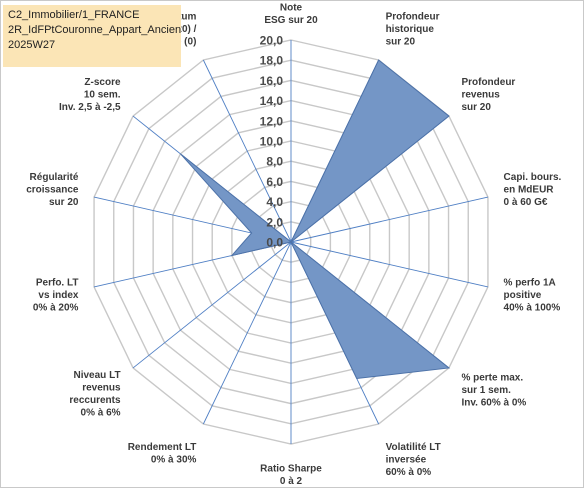 The image size is (584, 488). Describe the element at coordinates (74, 15) in the screenshot. I see `caption-line-category: C2_Immobilier/1_FRANCE` at that location.